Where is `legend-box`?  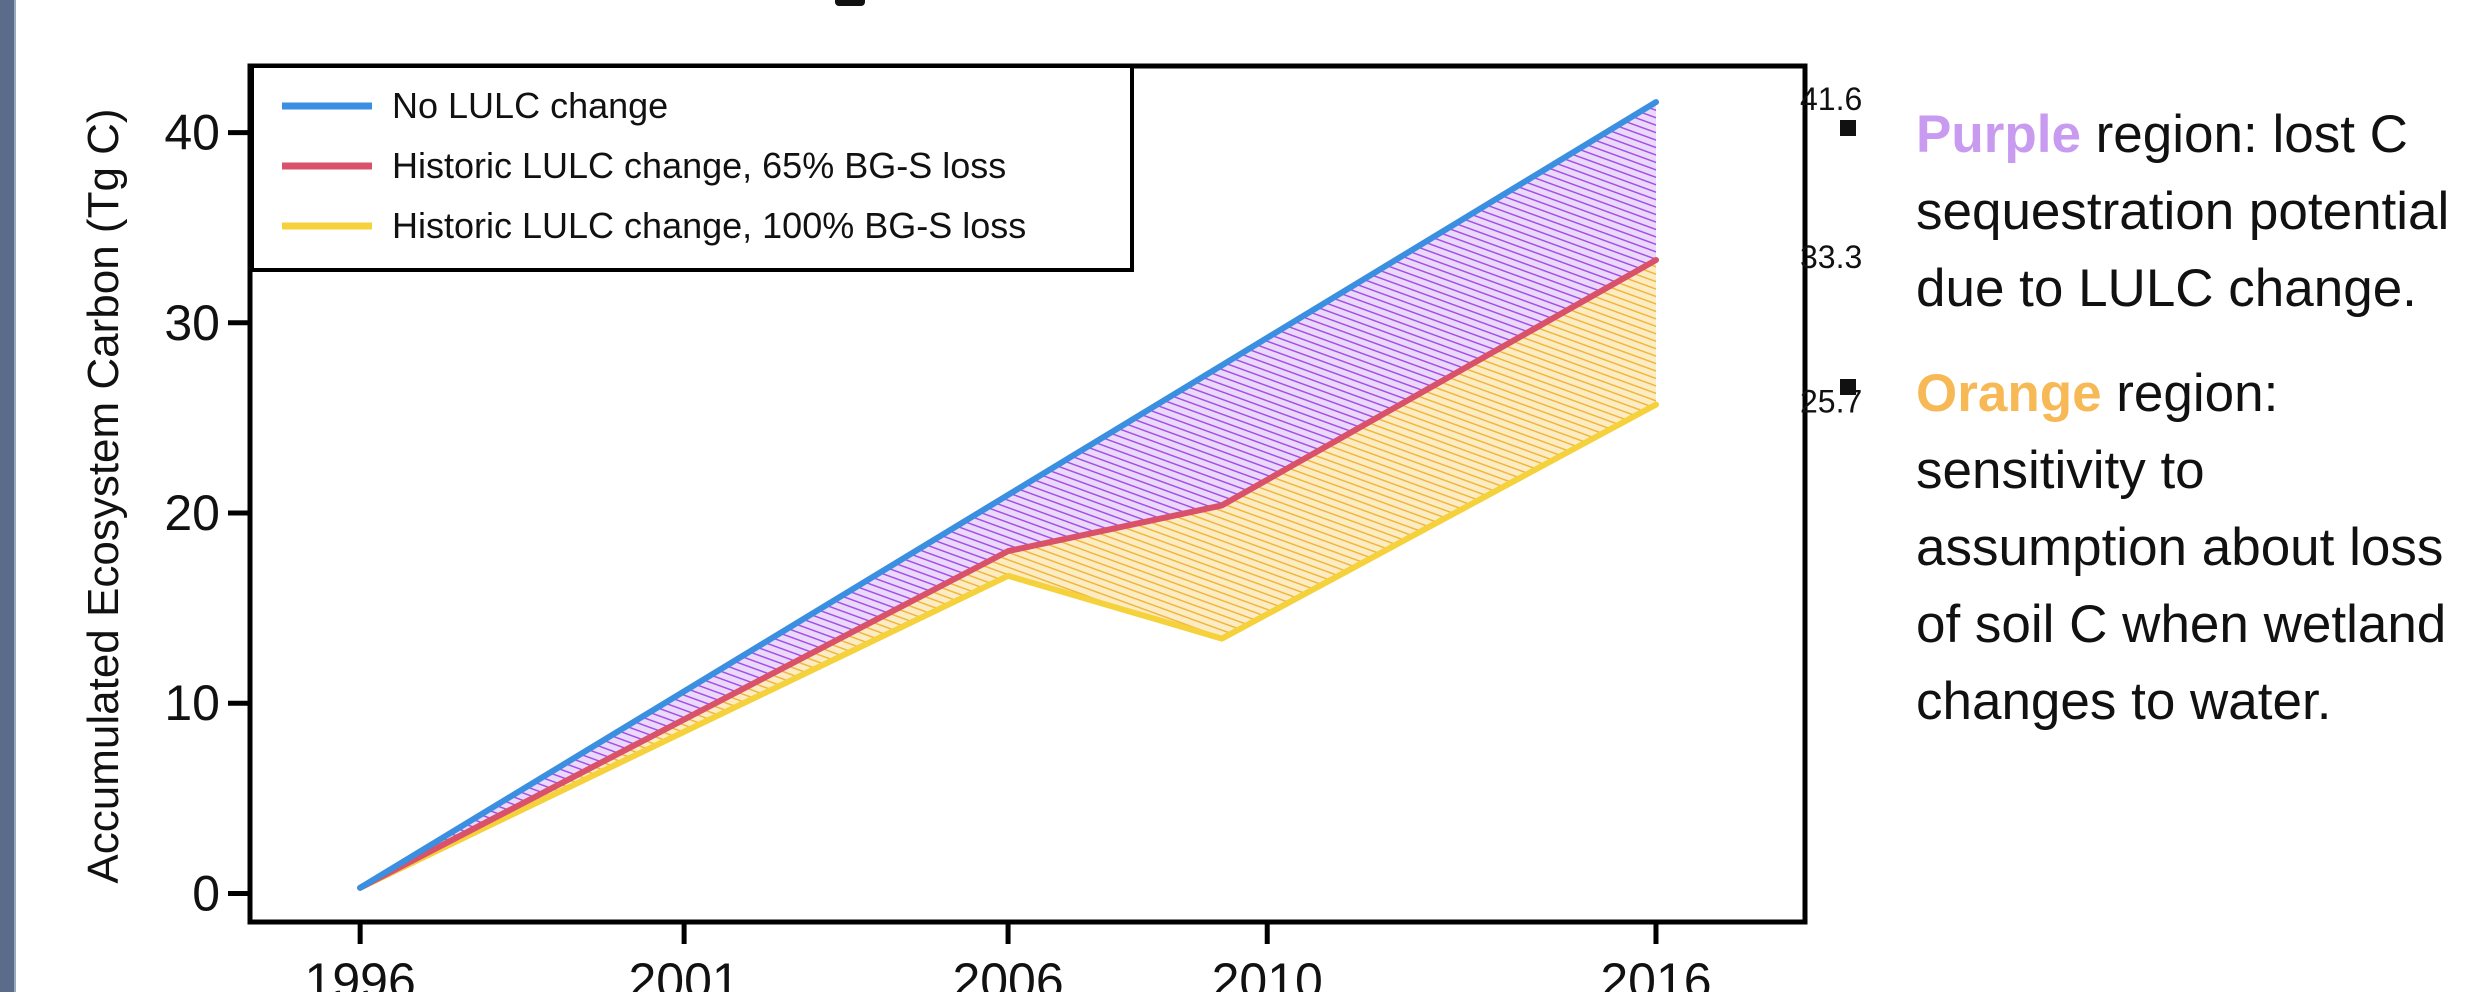
legend-box is located at coordinates (692, 168).